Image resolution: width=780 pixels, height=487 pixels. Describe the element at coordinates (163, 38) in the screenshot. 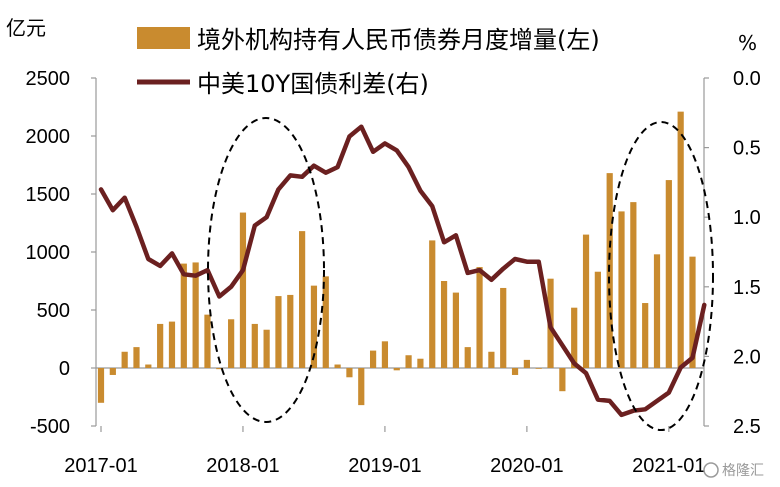

I see `legend-bar-swatch` at that location.